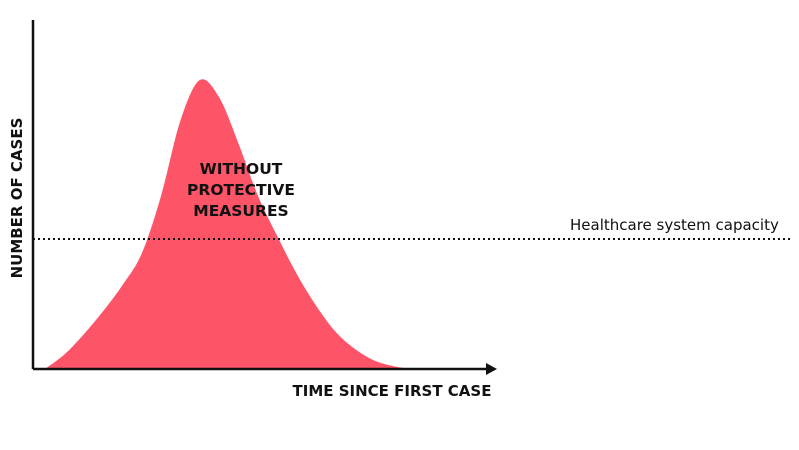  I want to click on curve-annotation-line: WITHOUT, so click(241, 169).